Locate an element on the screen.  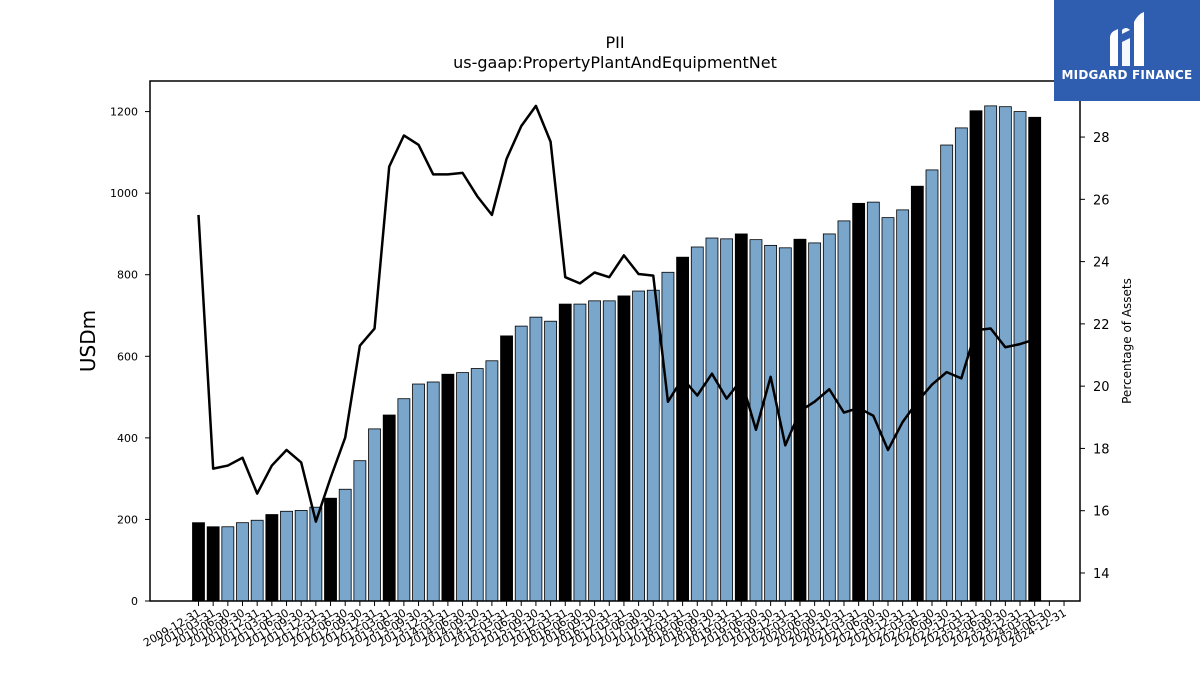
y-axis-label: USDm is located at coordinates (88, 341).